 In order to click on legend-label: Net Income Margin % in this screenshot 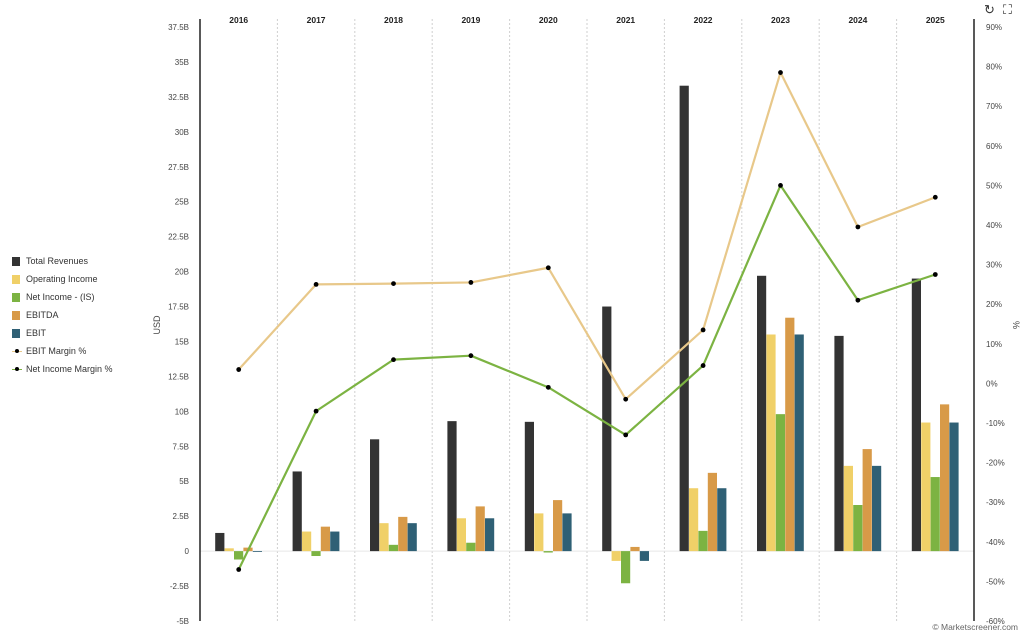, I will do `click(69, 369)`.